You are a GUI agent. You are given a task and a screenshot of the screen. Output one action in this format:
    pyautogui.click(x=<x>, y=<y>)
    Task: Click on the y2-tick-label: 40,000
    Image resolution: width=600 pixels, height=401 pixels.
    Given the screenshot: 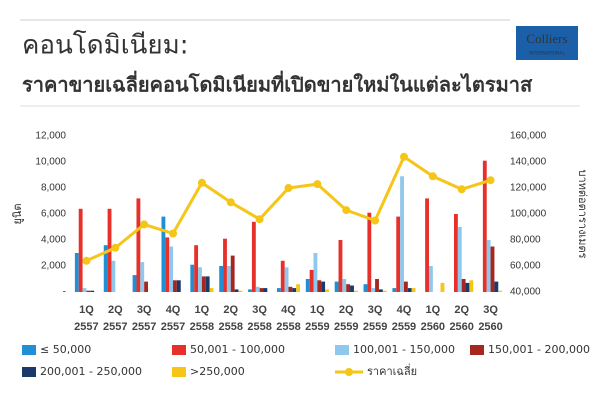 What is the action you would take?
    pyautogui.click(x=525, y=292)
    